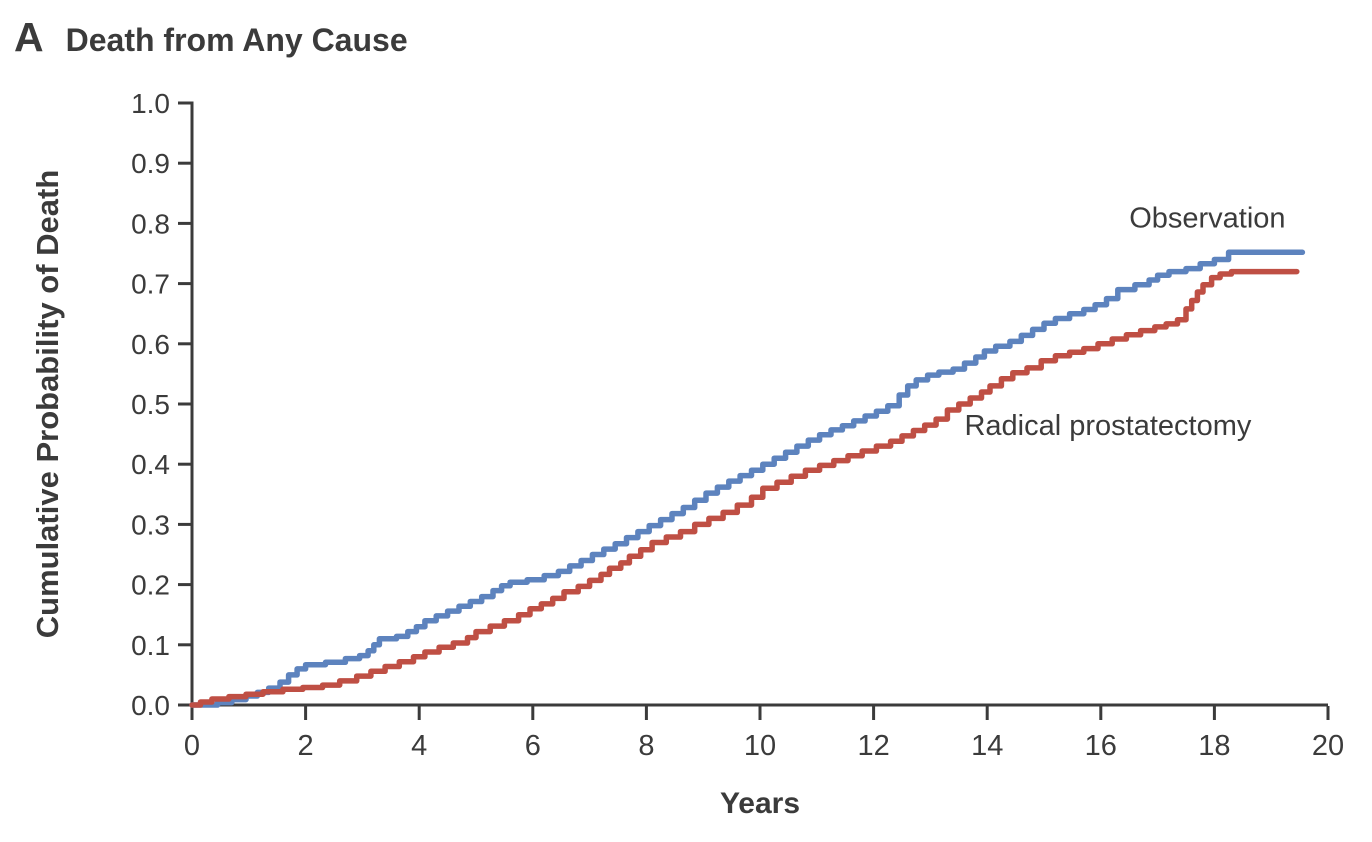 This screenshot has width=1372, height=842. Describe the element at coordinates (987, 746) in the screenshot. I see `x-tick-label: 14` at that location.